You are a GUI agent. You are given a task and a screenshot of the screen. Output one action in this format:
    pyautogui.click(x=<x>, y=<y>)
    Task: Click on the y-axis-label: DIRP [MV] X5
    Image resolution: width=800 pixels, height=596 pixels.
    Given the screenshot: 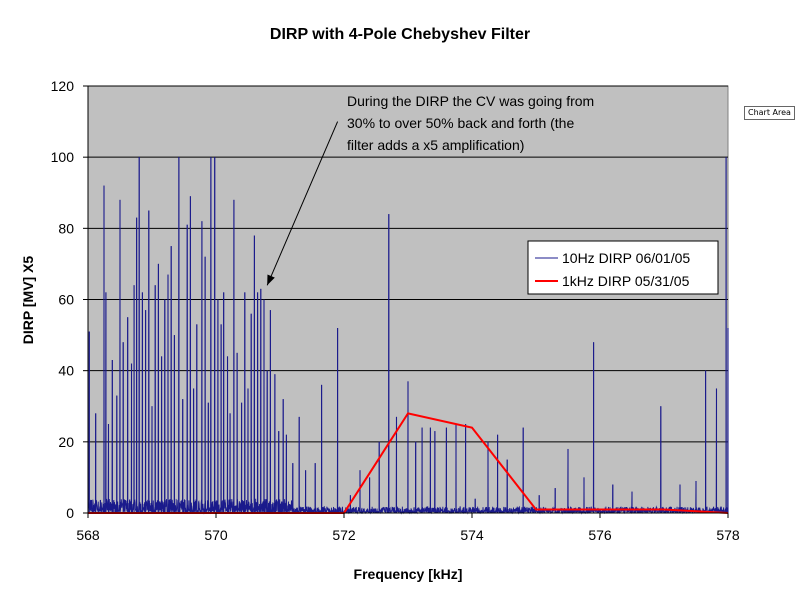 What is the action you would take?
    pyautogui.click(x=28, y=300)
    